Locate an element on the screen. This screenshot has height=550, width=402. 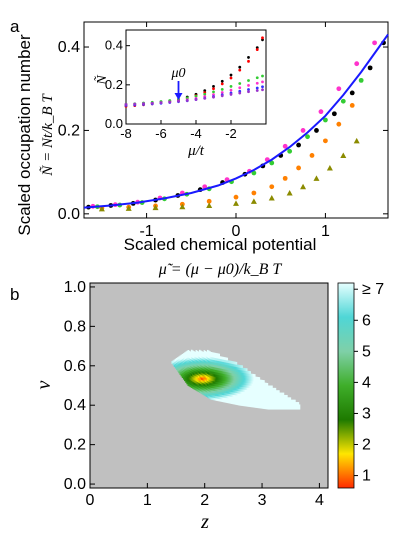
colorbar-tick-label: 4 is located at coordinates (366, 382).